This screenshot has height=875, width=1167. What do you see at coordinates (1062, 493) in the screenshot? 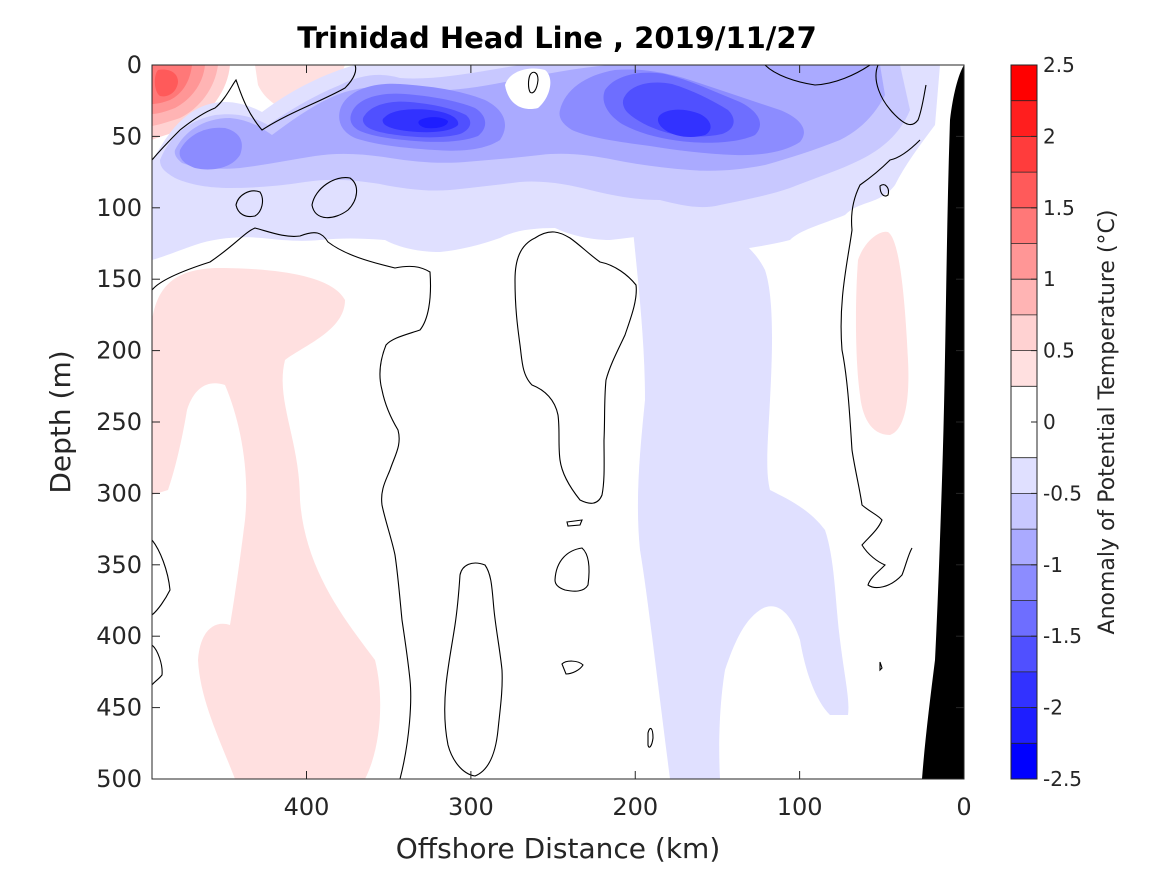
I see `colorbar-tick-label: -0.5` at bounding box center [1062, 493].